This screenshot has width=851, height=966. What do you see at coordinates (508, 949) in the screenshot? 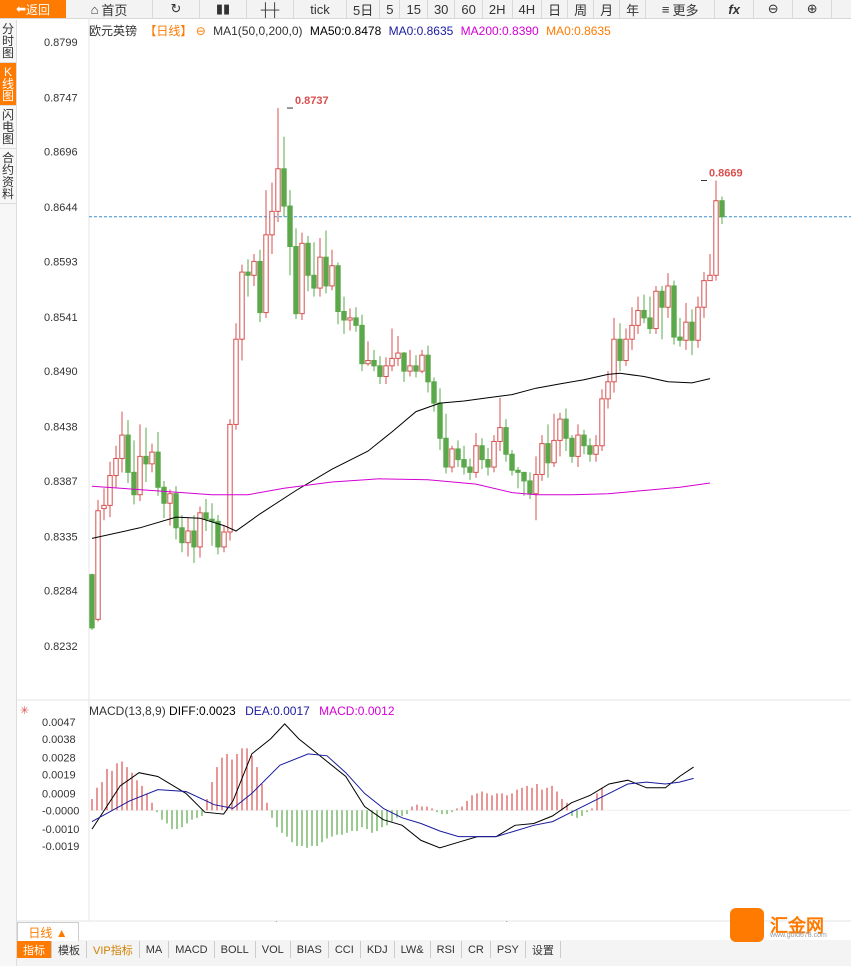
I see `indicator-tab-13: PSY` at bounding box center [508, 949].